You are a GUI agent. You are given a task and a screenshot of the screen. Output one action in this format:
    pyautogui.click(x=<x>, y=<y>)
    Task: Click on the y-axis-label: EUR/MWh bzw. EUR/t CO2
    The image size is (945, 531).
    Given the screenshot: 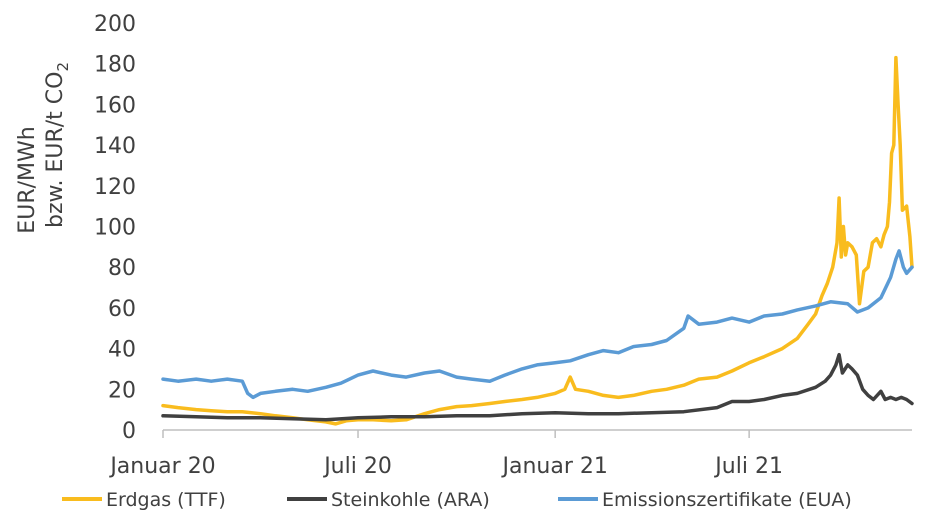 What is the action you would take?
    pyautogui.click(x=43, y=148)
    